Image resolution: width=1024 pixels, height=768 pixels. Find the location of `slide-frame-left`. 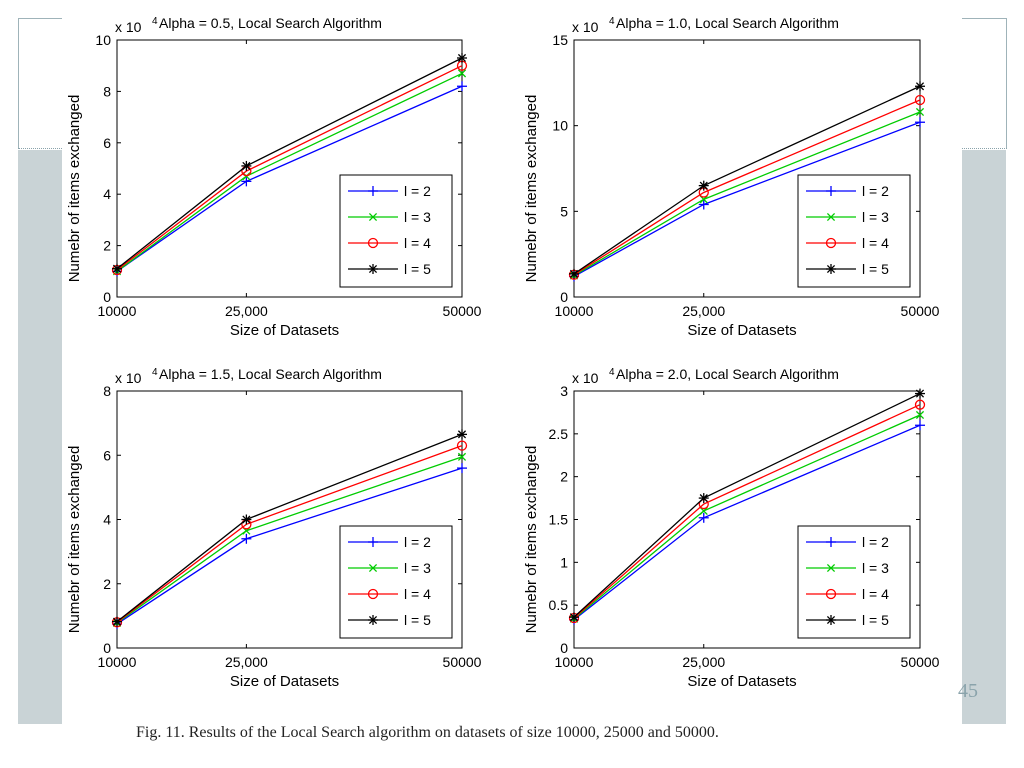

slide-frame-left is located at coordinates (41, 83).